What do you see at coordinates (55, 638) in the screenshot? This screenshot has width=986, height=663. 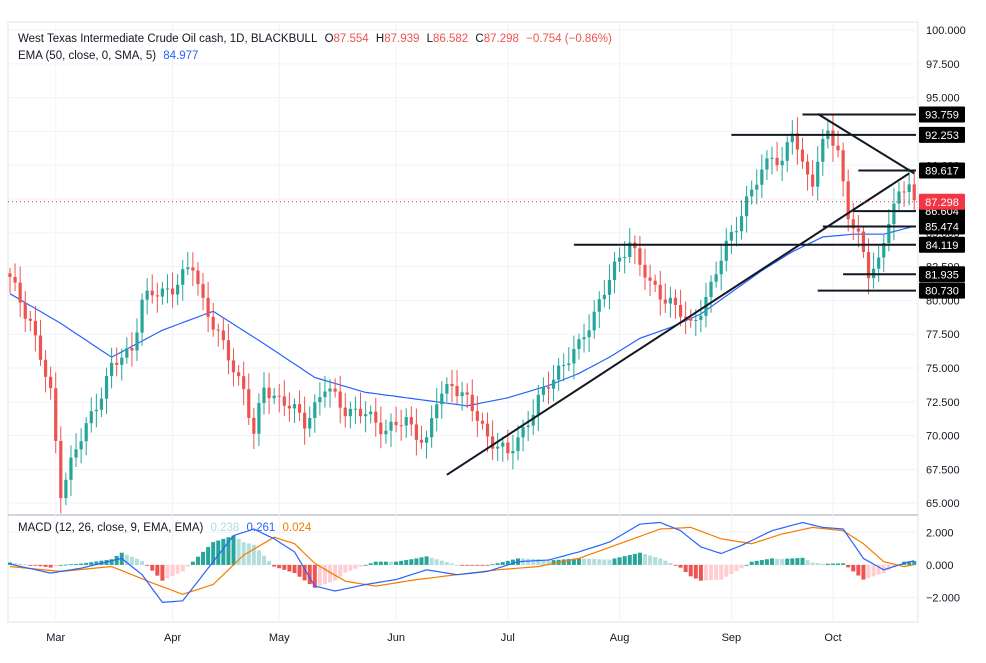 I see `x-tick-label: Mar` at bounding box center [55, 638].